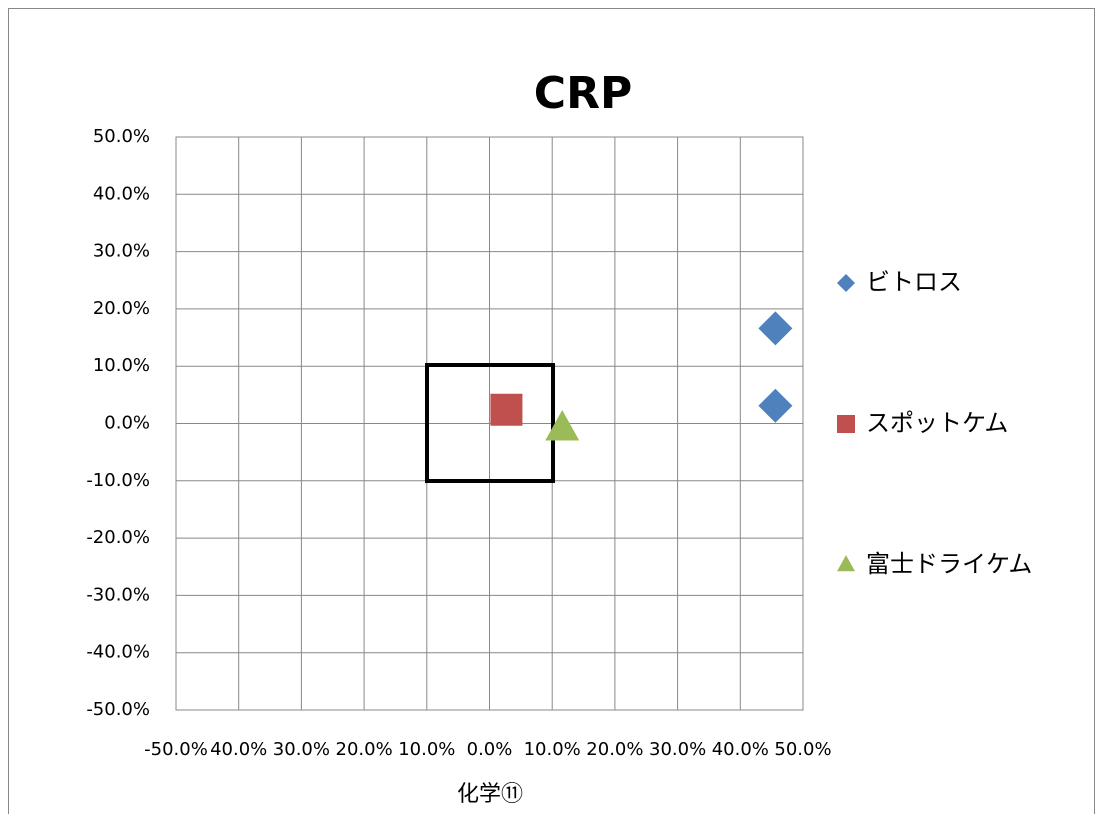 Image resolution: width=1104 pixels, height=814 pixels. I want to click on y-tick-label: 50.0%, so click(121, 136).